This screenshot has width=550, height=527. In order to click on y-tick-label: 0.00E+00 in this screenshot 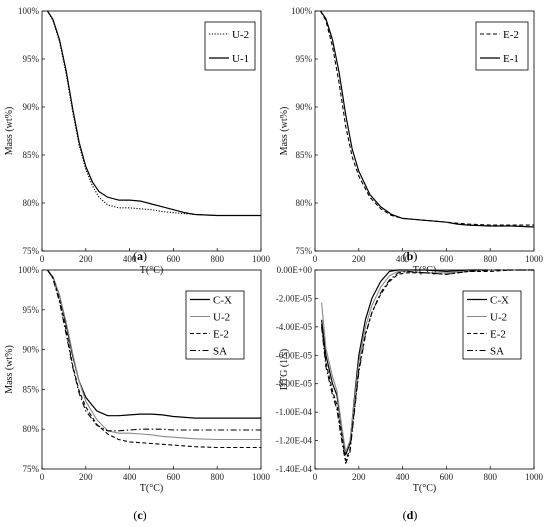, I will do `click(295, 270)`.